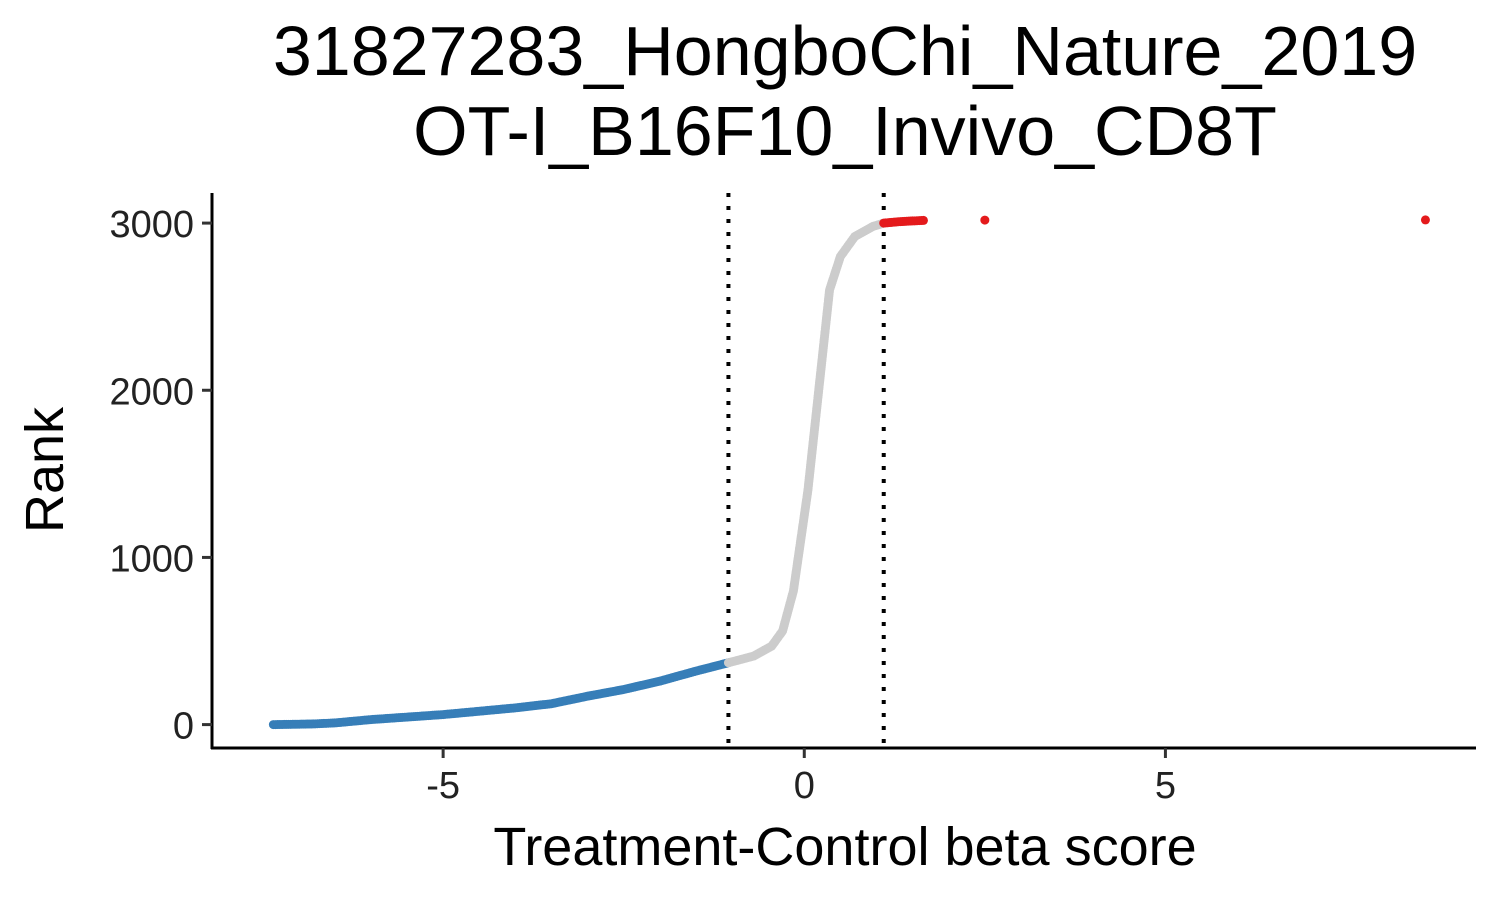  I want to click on x-tick-label: -5, so click(443, 786).